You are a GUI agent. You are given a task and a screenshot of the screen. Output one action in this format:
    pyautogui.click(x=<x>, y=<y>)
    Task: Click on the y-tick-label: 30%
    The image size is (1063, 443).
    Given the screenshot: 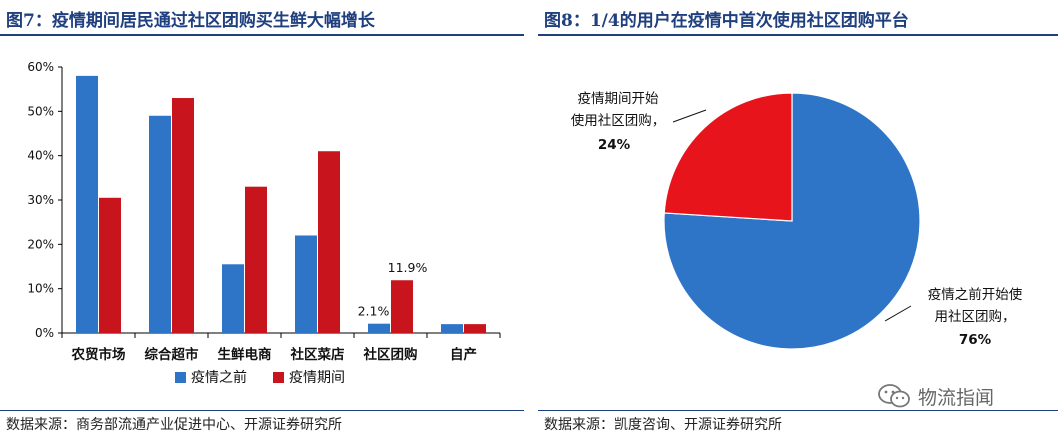 What is the action you would take?
    pyautogui.click(x=40, y=200)
    